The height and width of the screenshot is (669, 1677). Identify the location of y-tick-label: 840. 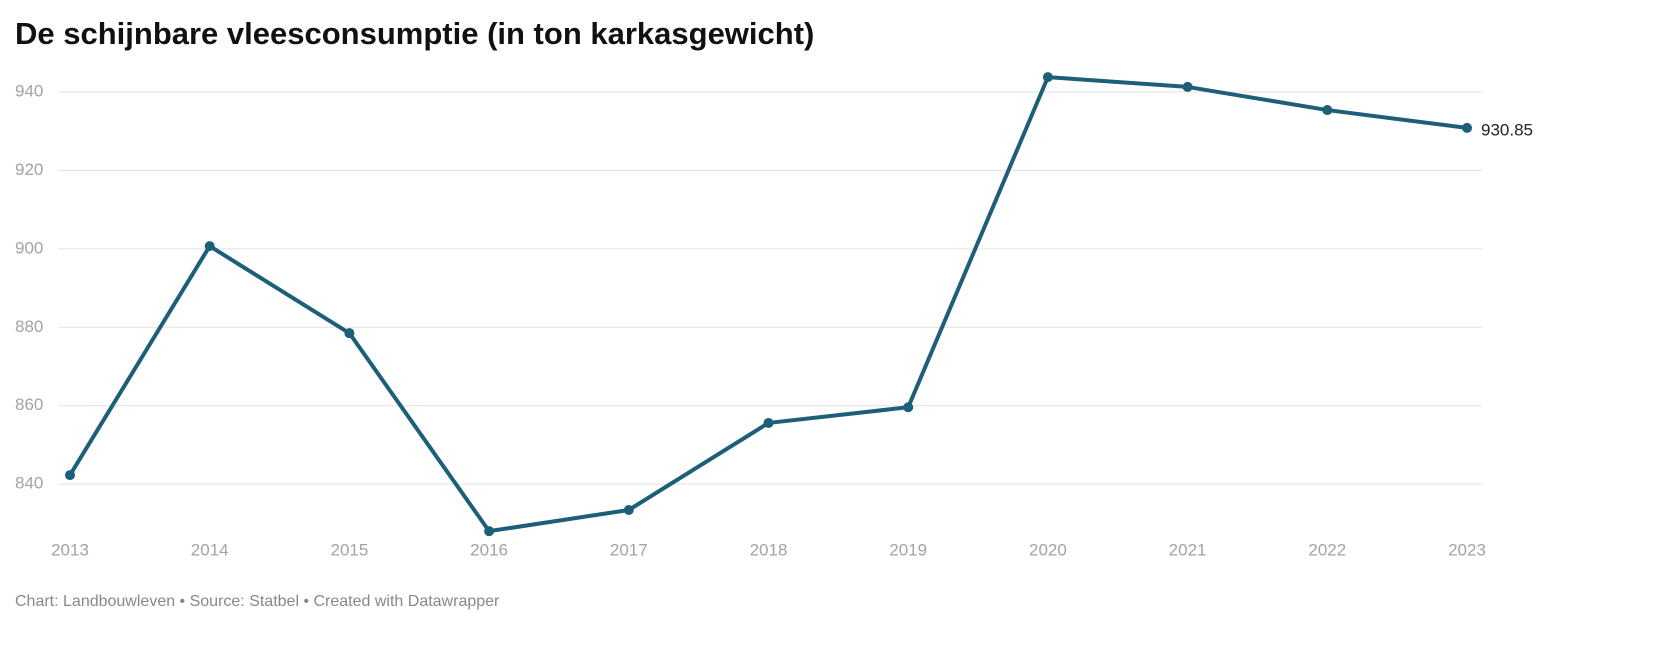
(29, 483).